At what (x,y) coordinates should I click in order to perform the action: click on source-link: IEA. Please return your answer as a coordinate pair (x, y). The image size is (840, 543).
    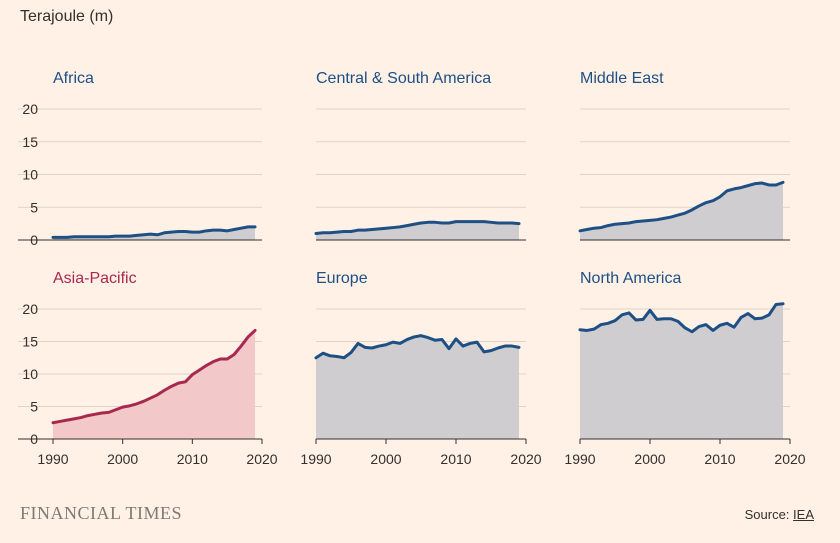
    Looking at the image, I should click on (803, 514).